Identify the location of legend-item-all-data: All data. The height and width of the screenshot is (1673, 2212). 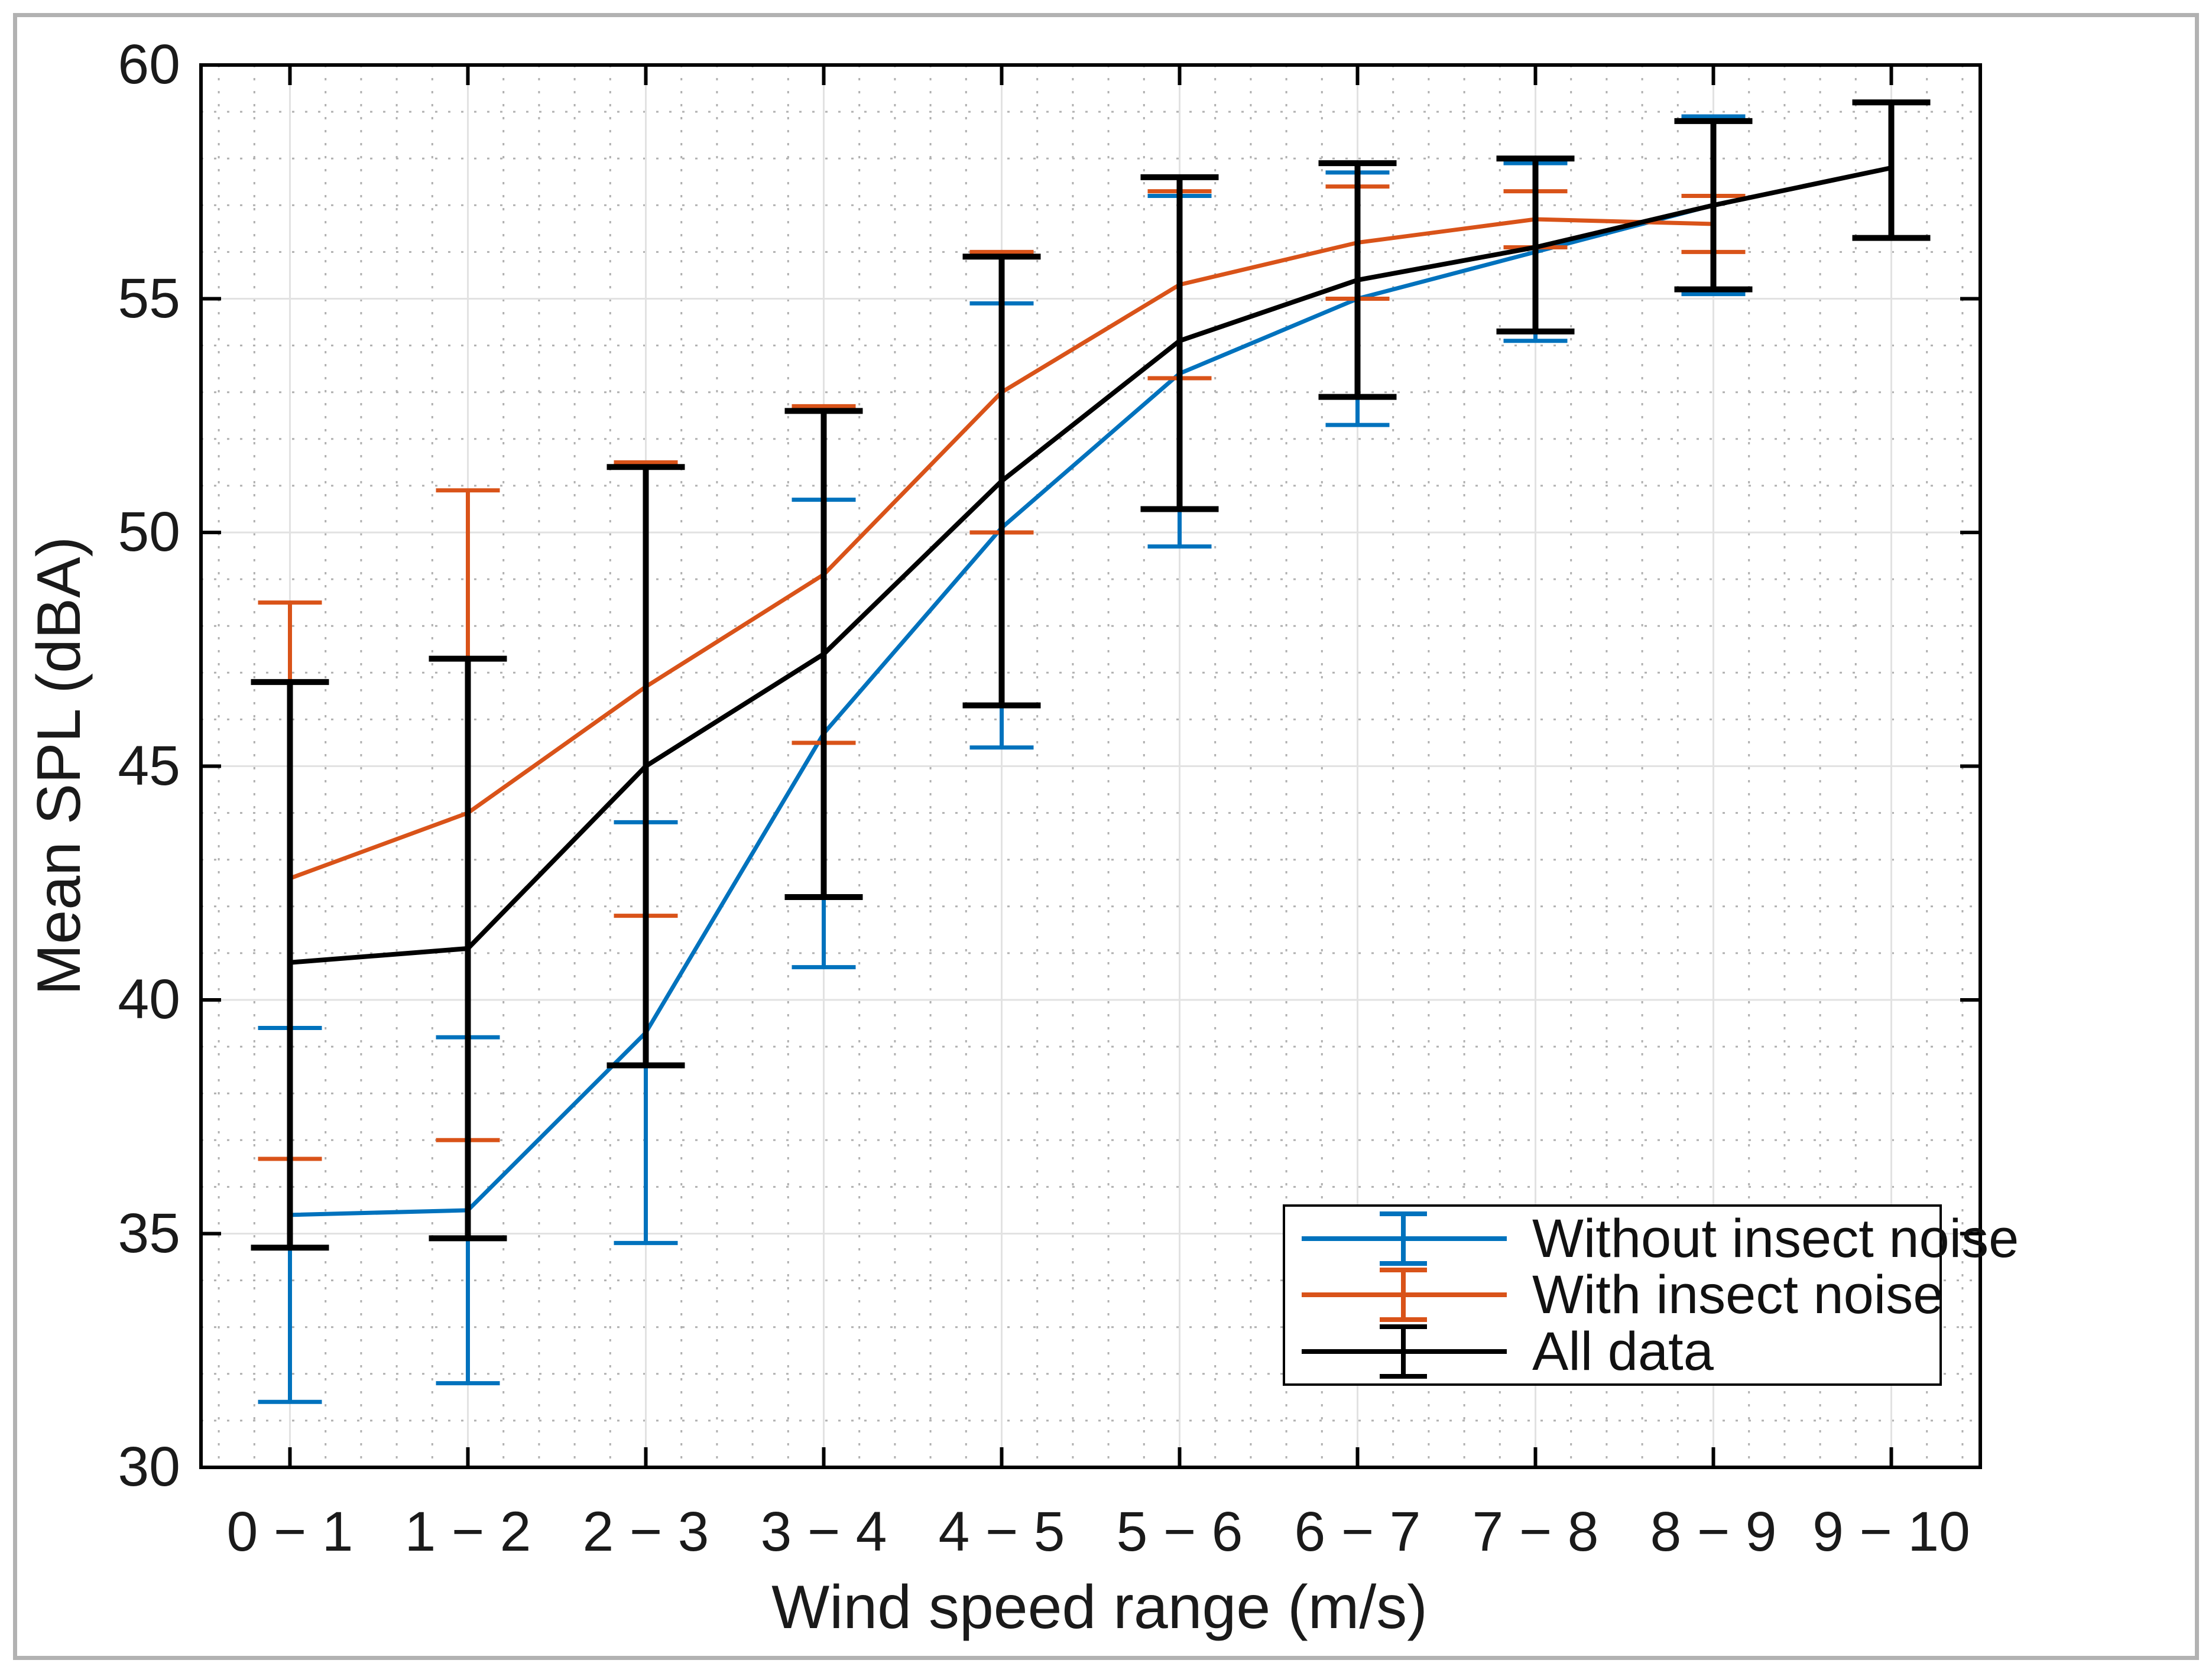
(1612, 1352).